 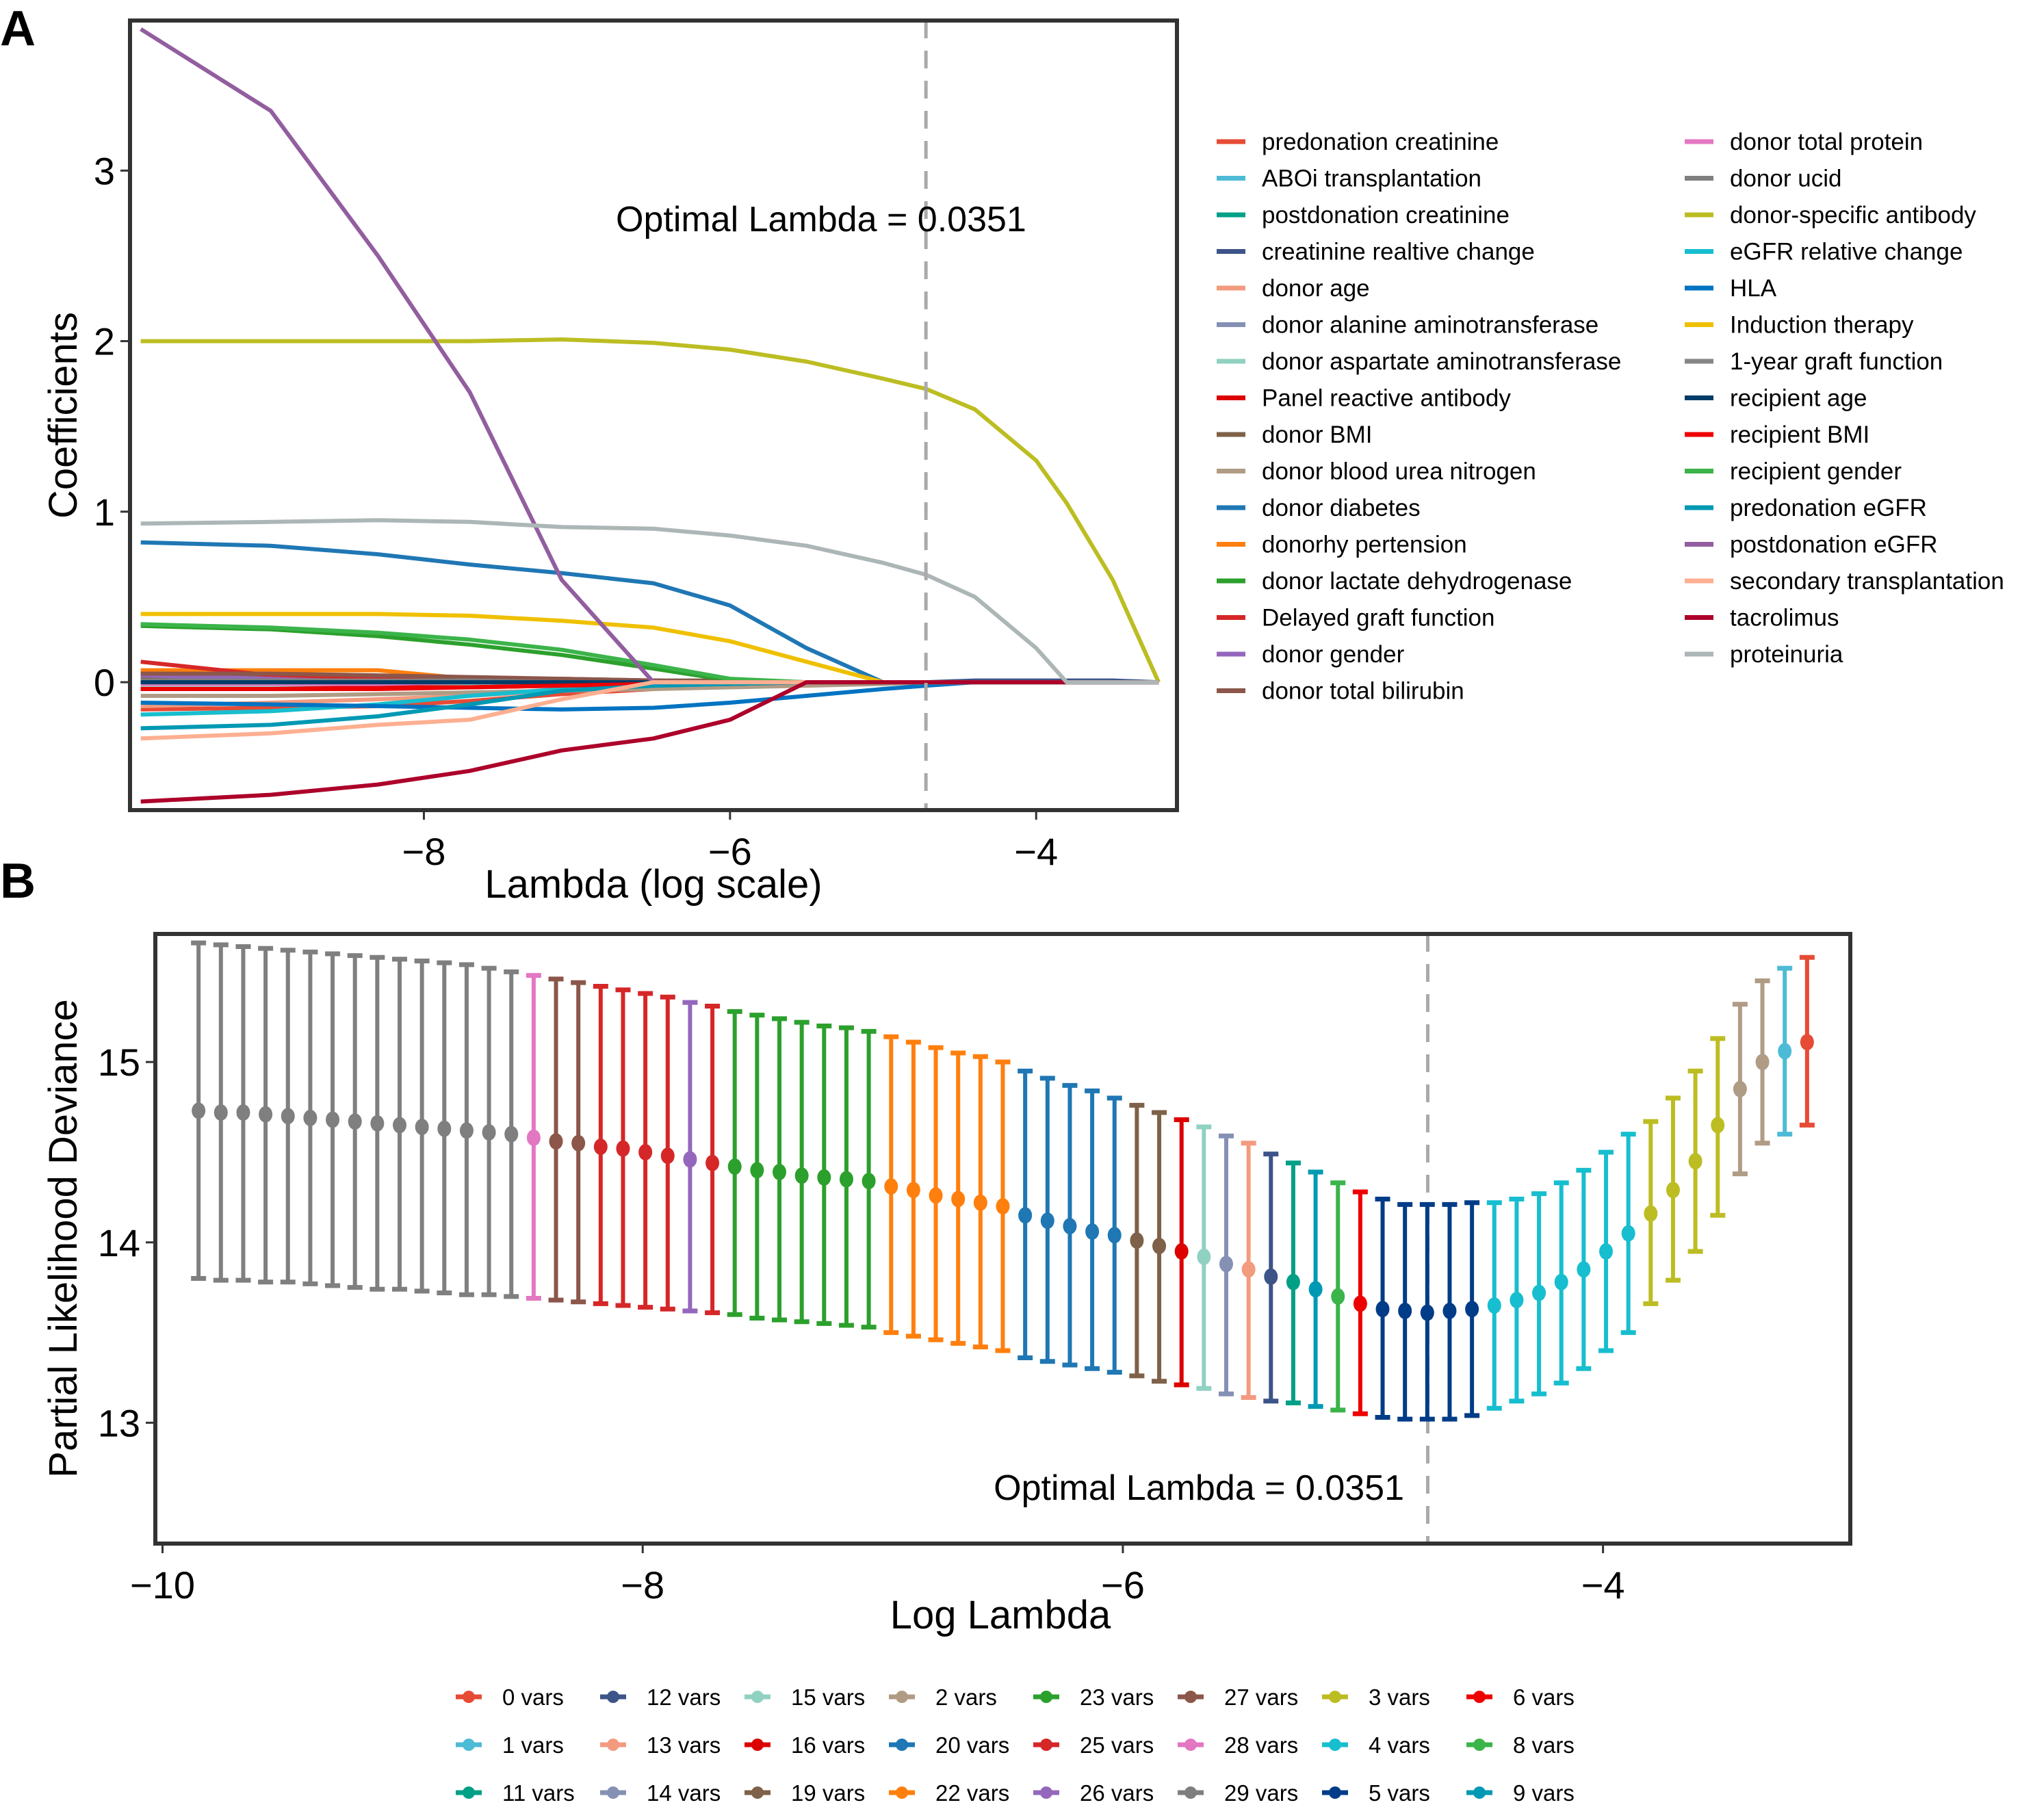 I want to click on legend-item: donor blood urea nitrogen, so click(x=1376, y=471).